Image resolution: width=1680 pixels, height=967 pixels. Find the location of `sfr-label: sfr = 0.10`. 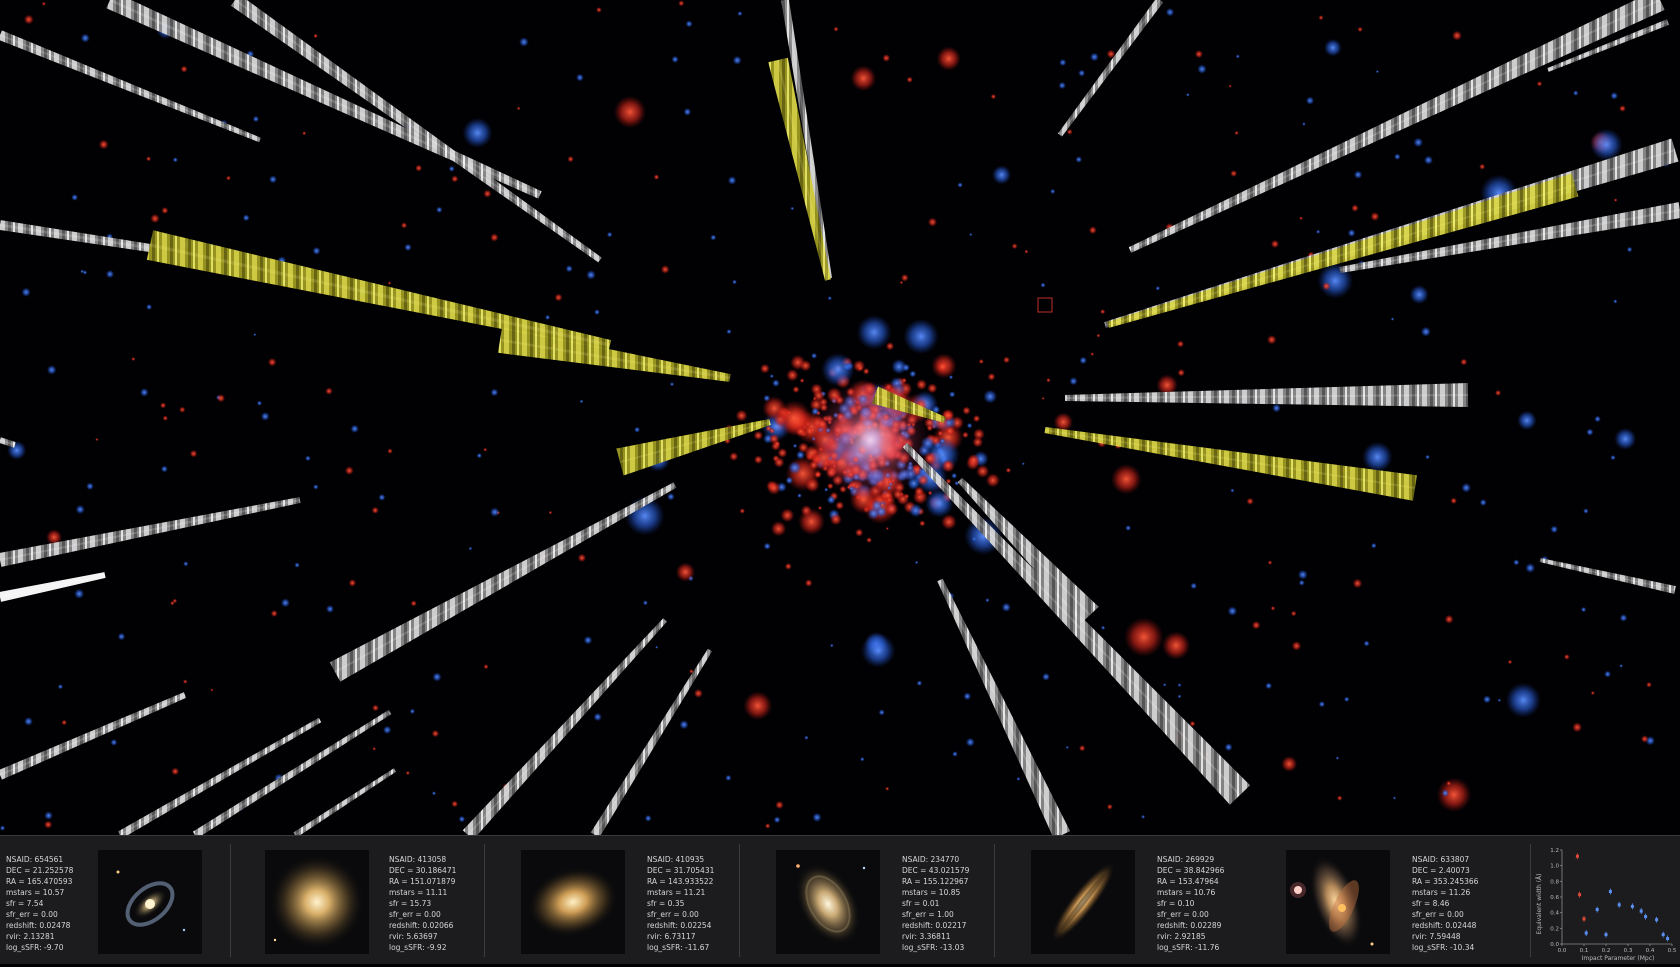

sfr-label: sfr = 0.10 is located at coordinates (1190, 903).